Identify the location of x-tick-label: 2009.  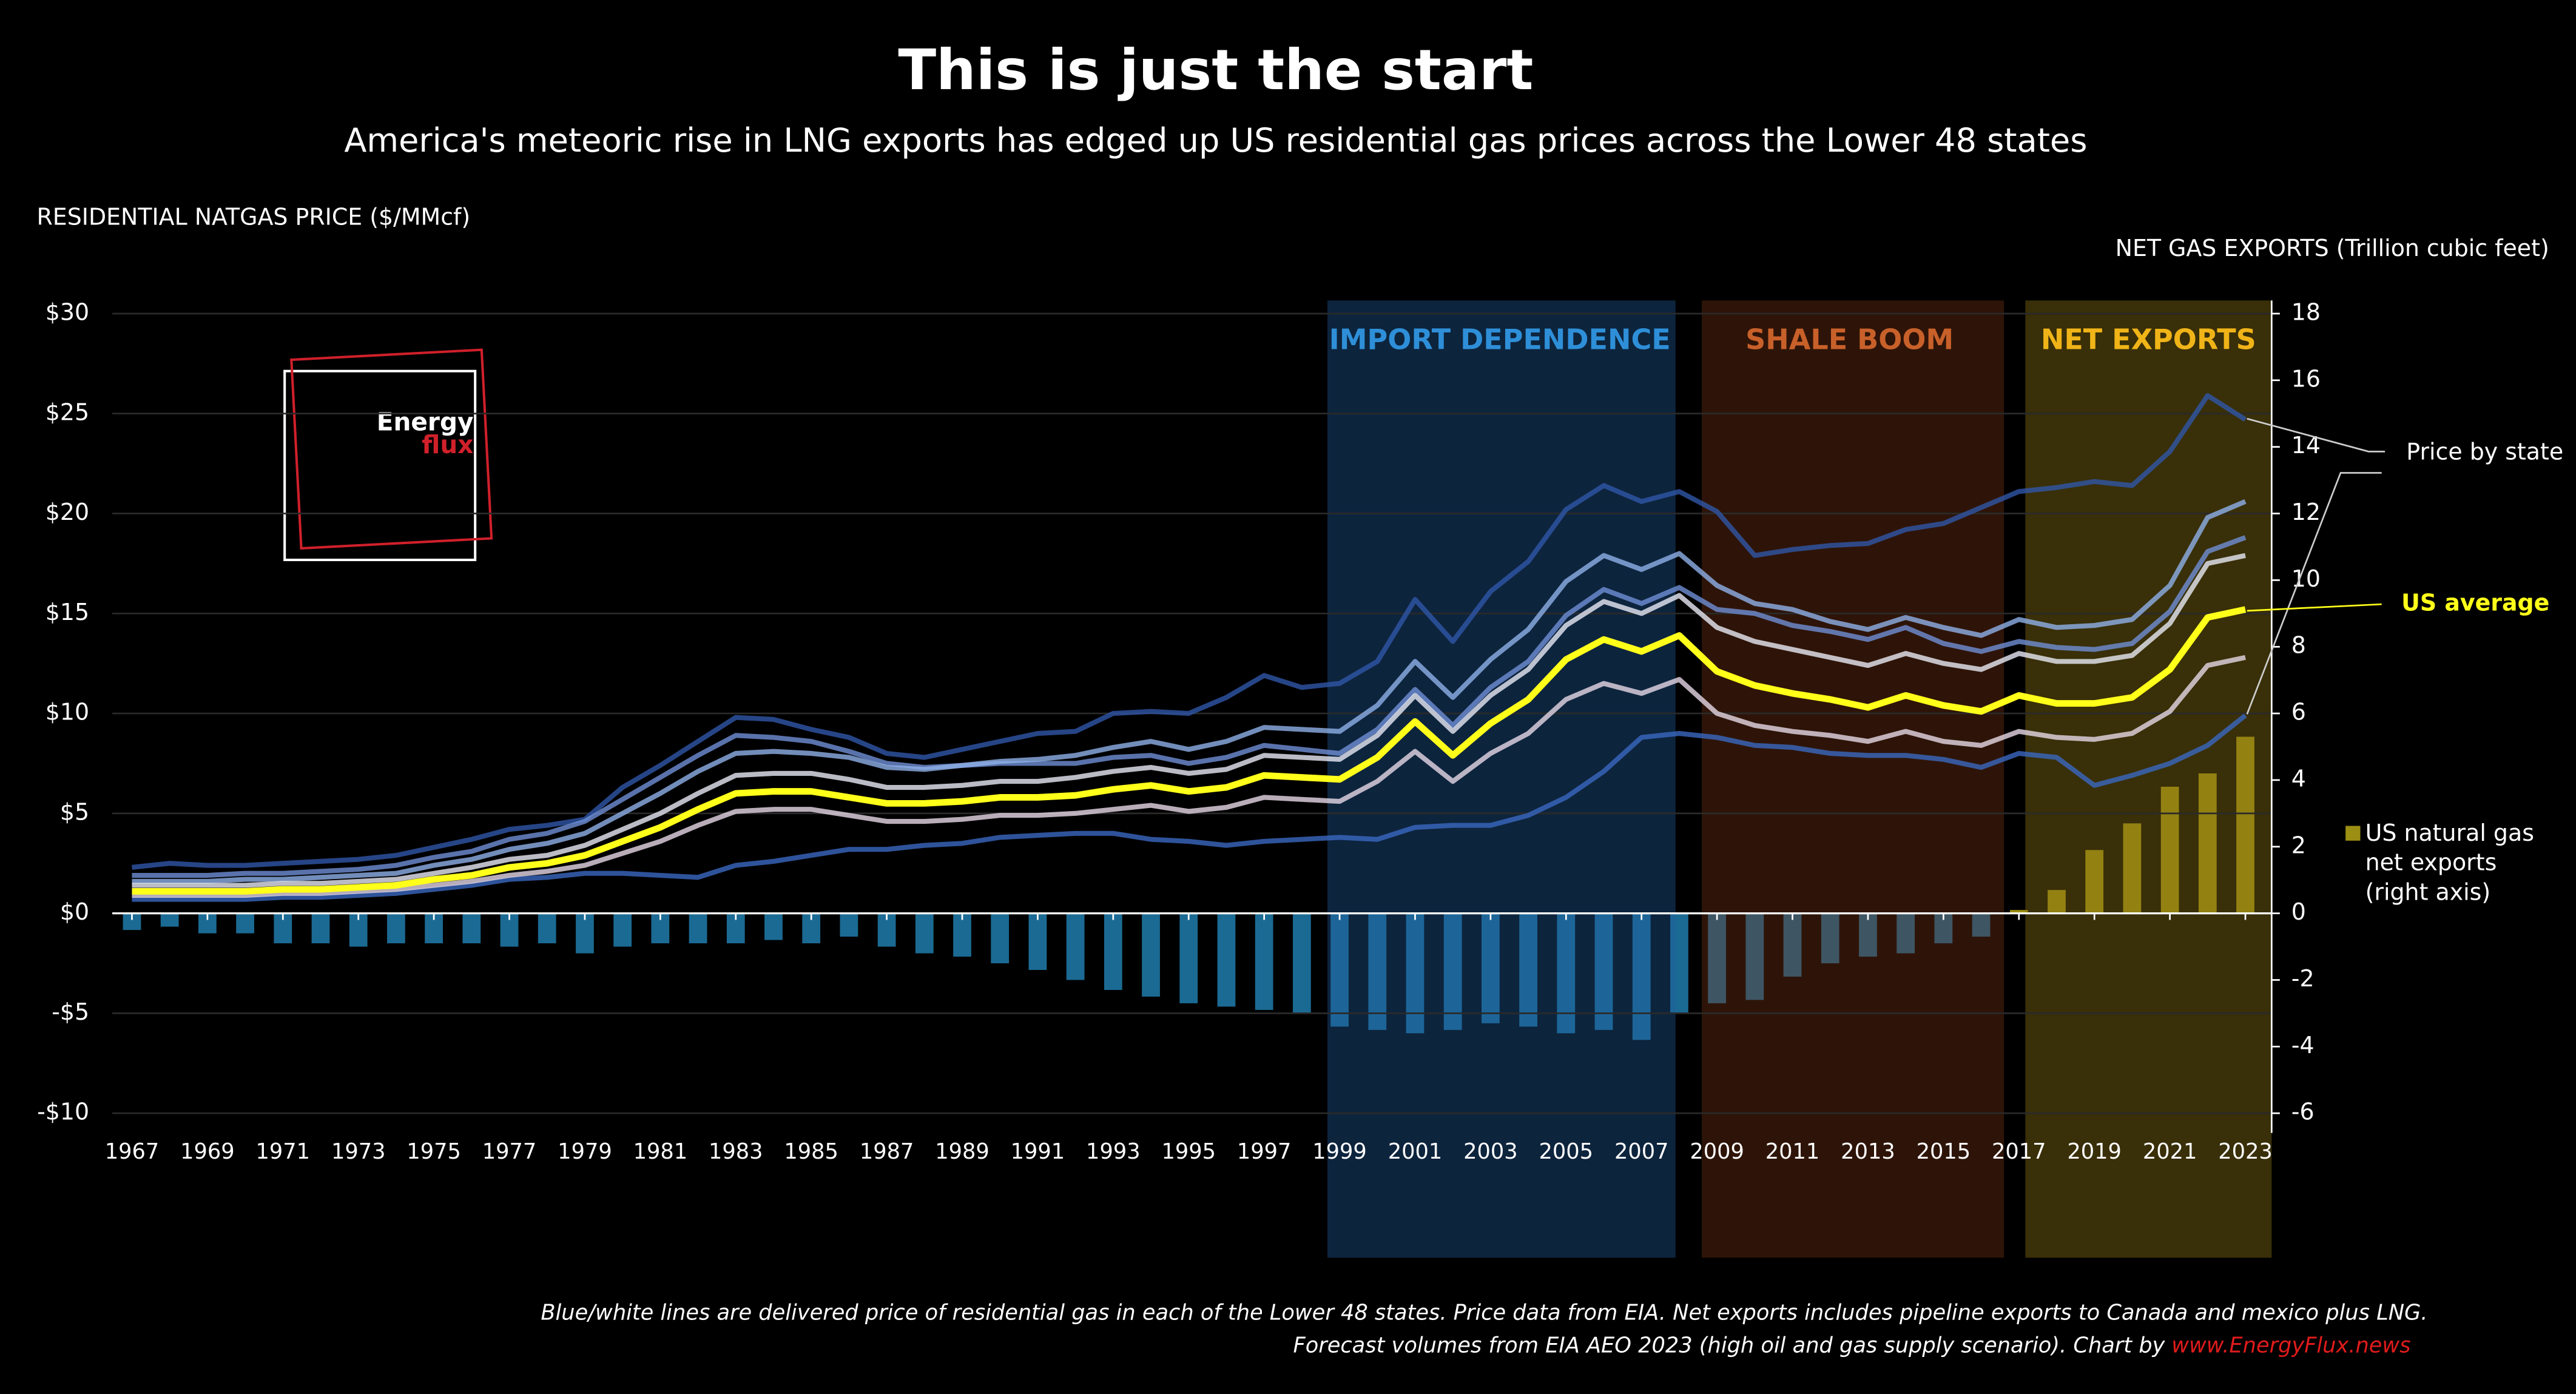
(1717, 1151).